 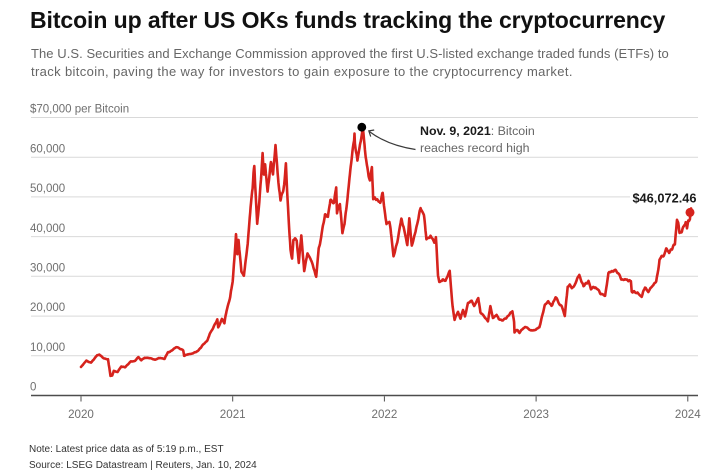 I want to click on svg-text: 2021, so click(x=233, y=414).